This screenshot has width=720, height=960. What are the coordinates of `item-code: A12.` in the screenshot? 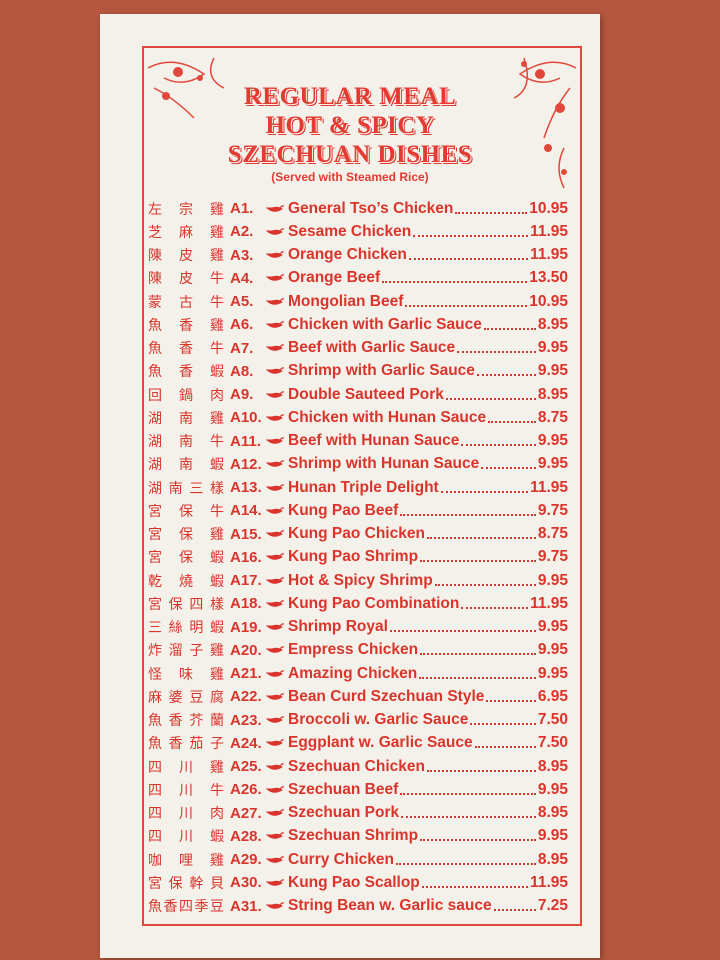 It's located at (246, 464).